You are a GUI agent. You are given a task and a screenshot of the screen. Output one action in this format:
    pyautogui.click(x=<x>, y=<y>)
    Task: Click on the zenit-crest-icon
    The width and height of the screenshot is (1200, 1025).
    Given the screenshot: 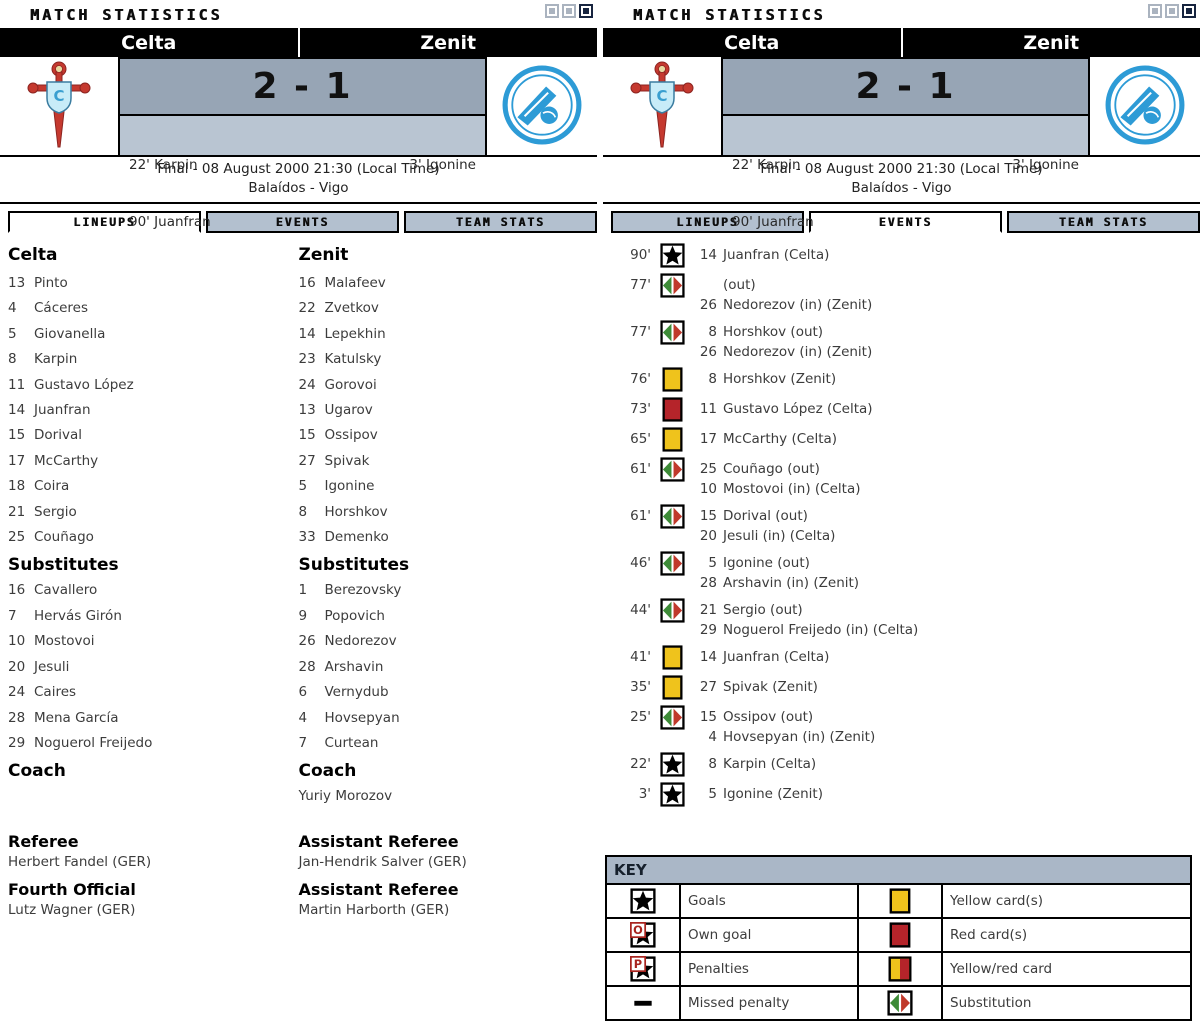 What is the action you would take?
    pyautogui.click(x=542, y=105)
    